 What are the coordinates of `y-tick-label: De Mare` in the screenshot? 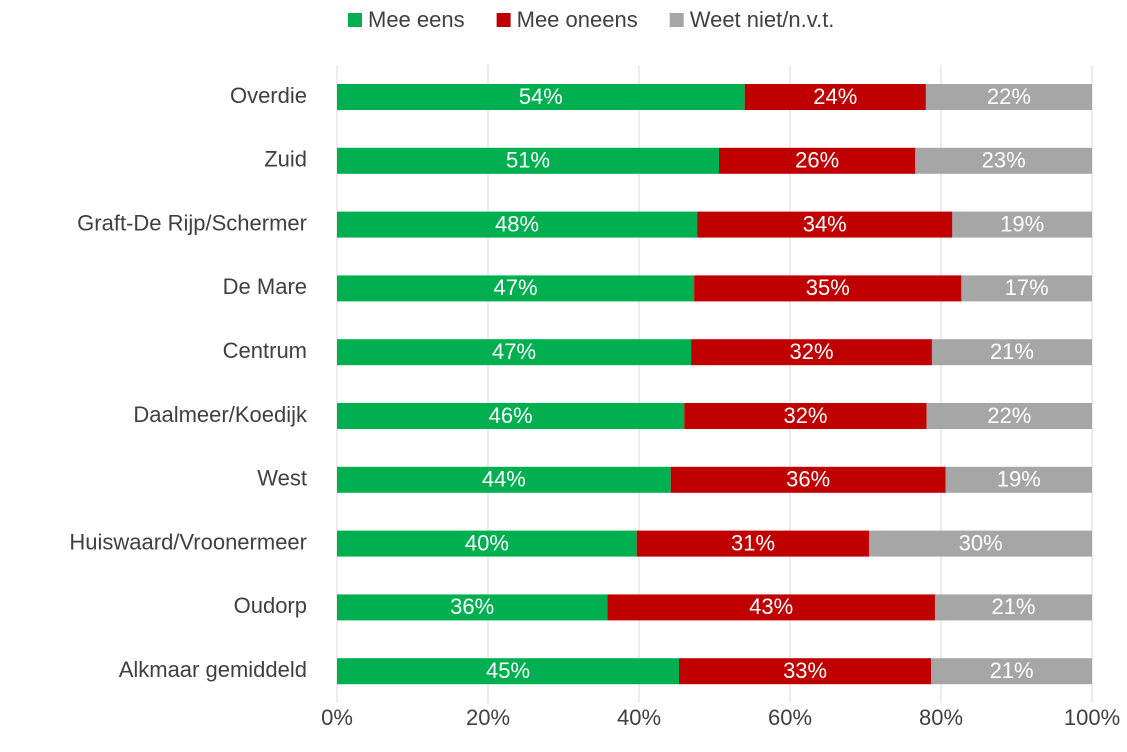 It's located at (265, 286).